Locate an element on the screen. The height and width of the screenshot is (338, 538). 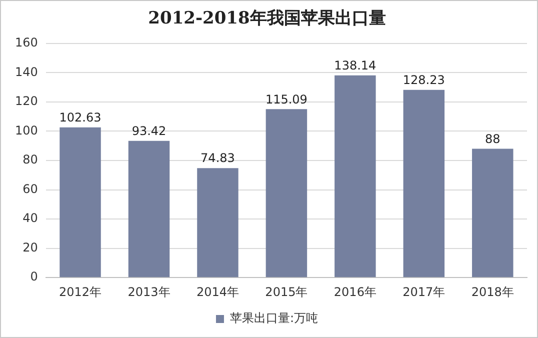
data-label: 115.09 is located at coordinates (286, 99).